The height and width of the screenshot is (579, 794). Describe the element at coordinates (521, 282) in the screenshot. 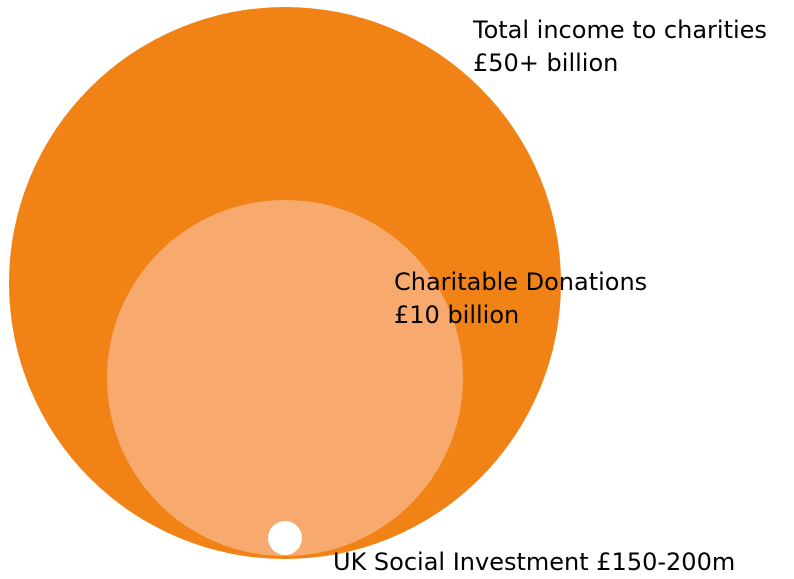

I see `charitable-donations-title: Charitable Donations` at that location.